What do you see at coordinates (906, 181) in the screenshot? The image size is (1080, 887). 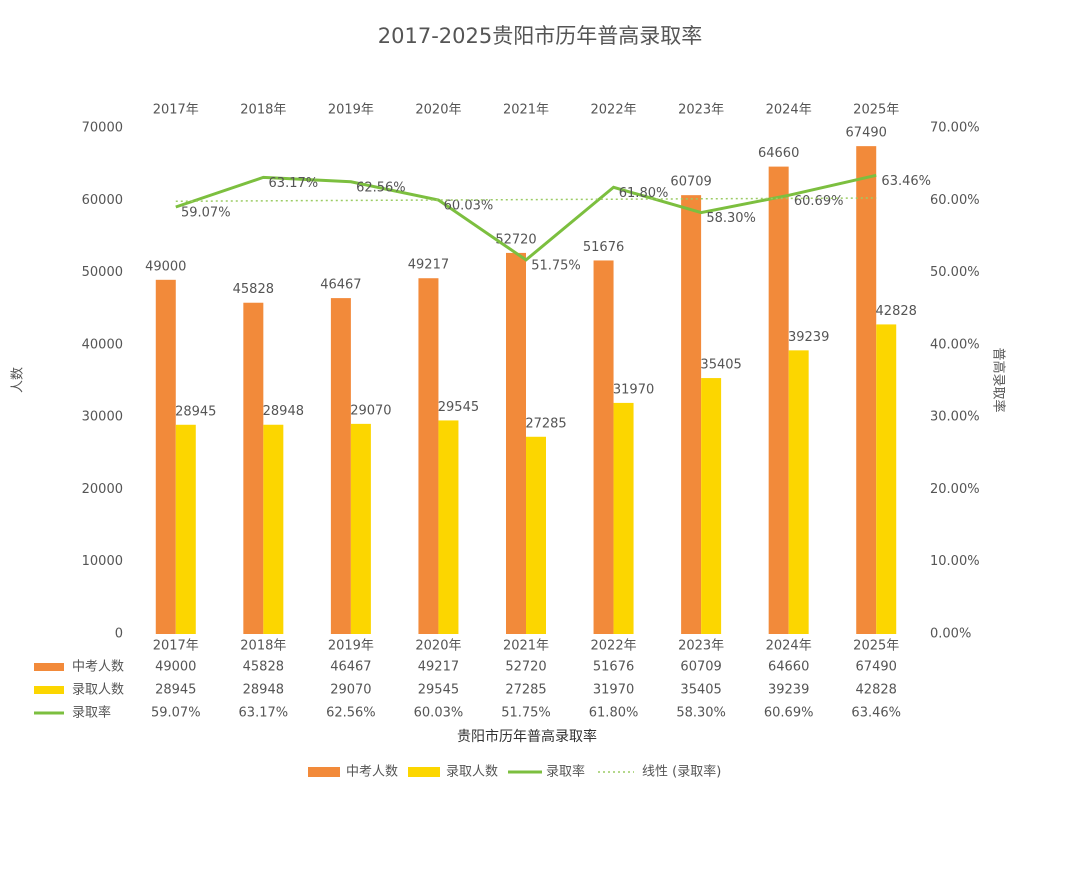 I see `data-label: 63.46%` at bounding box center [906, 181].